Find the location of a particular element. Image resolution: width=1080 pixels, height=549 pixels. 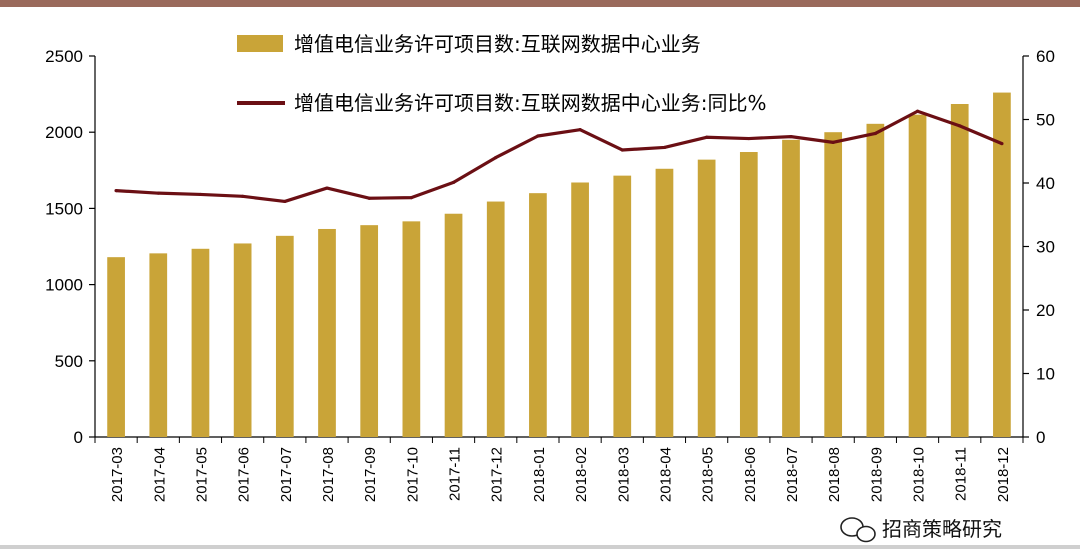

title-band is located at coordinates (540, 3).